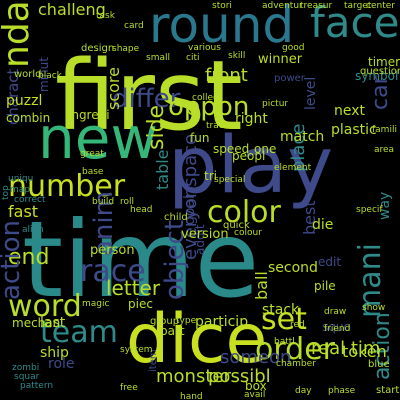  I want to click on word-face: face, so click(355, 23).